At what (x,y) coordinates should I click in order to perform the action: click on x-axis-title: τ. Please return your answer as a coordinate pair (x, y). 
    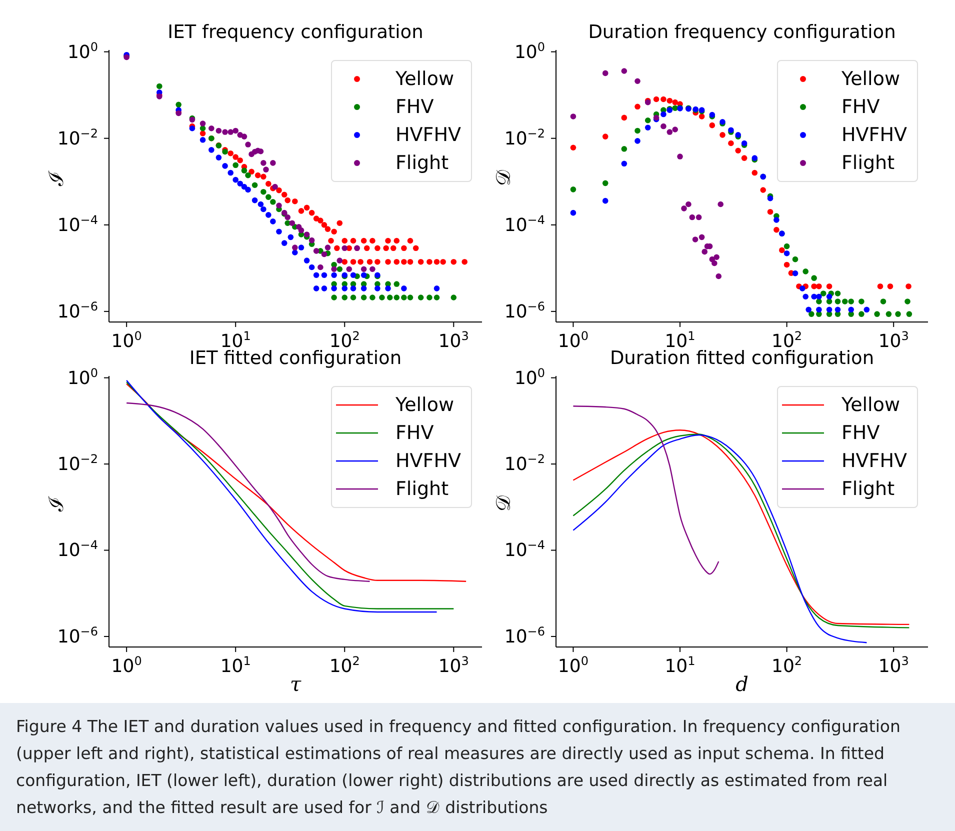
    Looking at the image, I should click on (296, 684).